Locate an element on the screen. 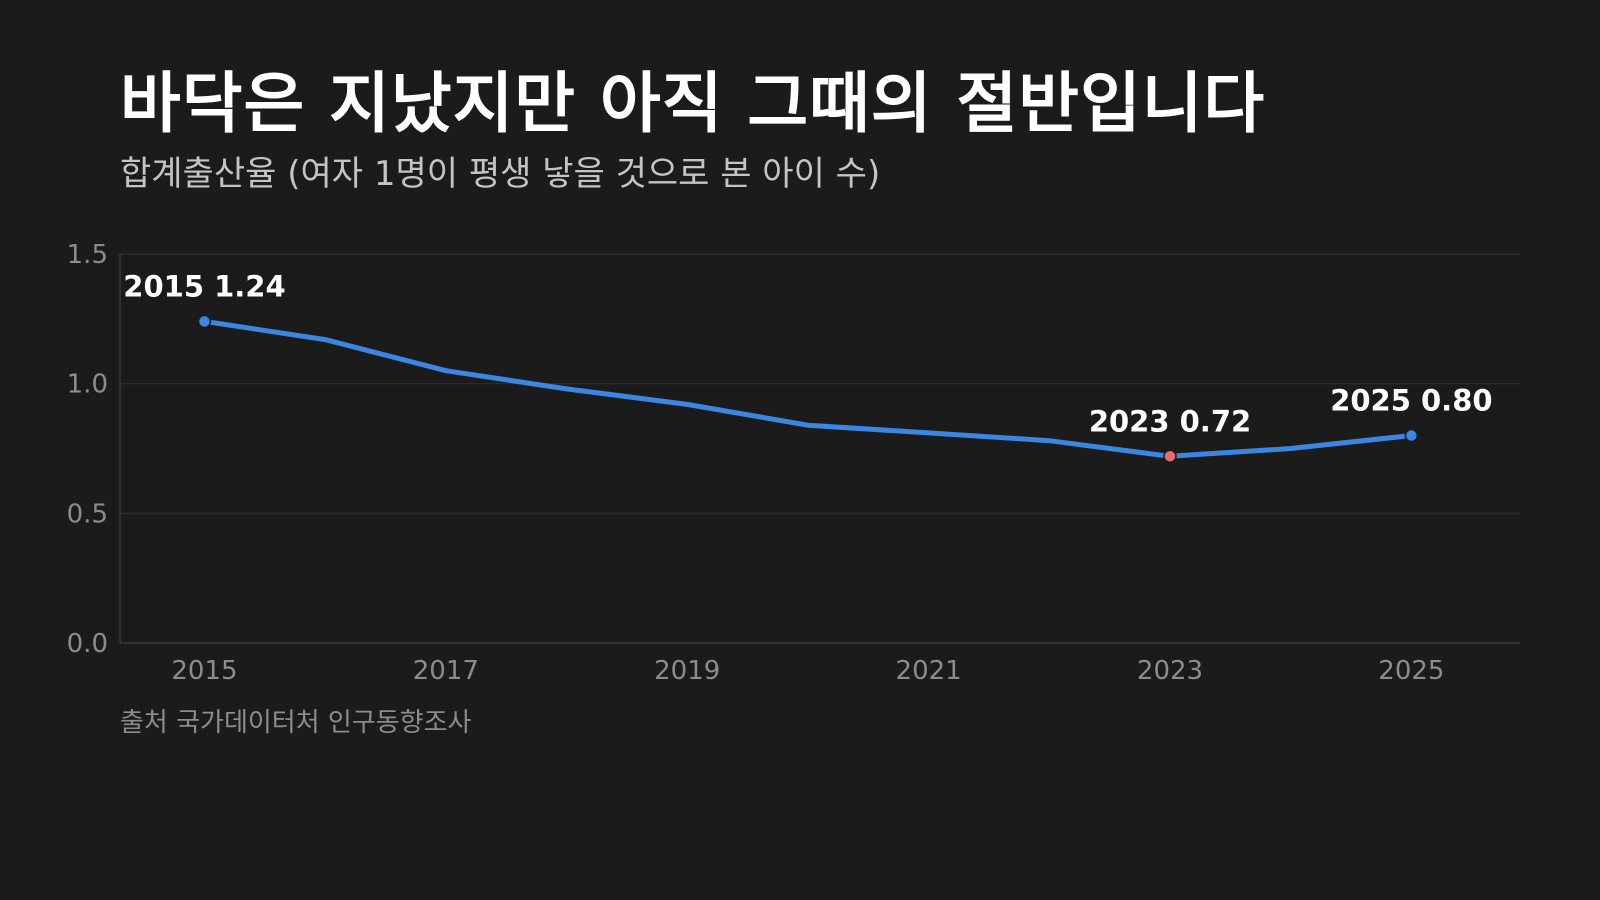 The height and width of the screenshot is (900, 1600). y-tick-label: 0.0 is located at coordinates (87, 644).